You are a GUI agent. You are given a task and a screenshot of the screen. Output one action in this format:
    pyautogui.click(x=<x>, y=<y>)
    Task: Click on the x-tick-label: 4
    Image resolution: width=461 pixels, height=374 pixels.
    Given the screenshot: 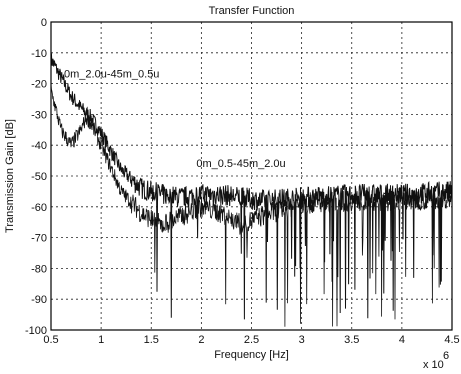 What is the action you would take?
    pyautogui.click(x=402, y=340)
    